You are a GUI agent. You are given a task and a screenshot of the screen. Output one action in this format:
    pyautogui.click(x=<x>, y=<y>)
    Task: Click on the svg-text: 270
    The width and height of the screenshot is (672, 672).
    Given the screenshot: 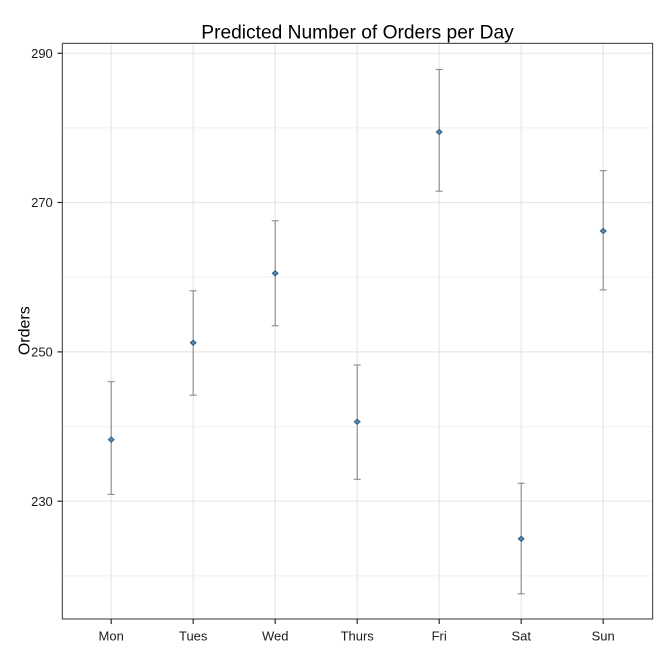 What is the action you would take?
    pyautogui.click(x=42, y=202)
    